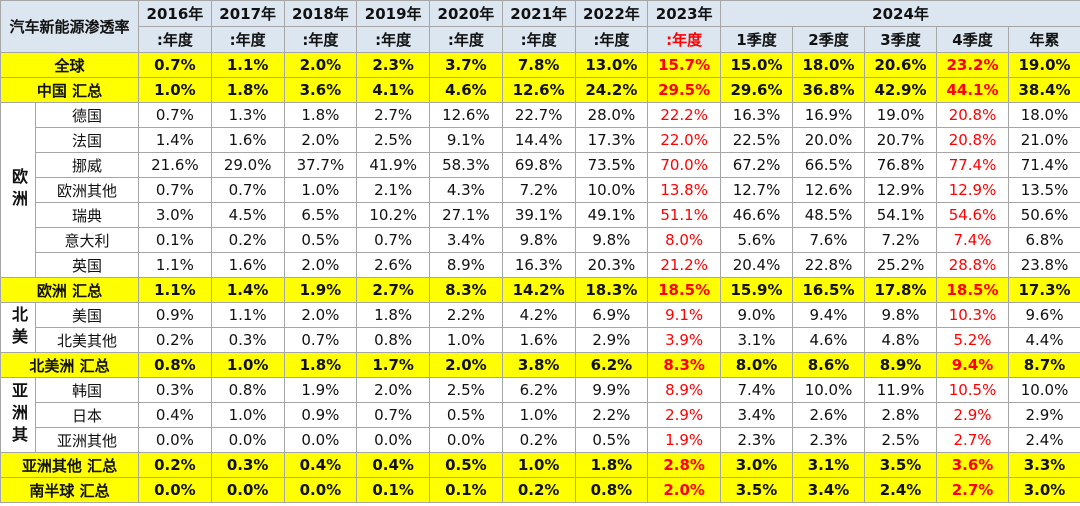 The width and height of the screenshot is (1080, 506). Describe the element at coordinates (466, 265) in the screenshot. I see `value-cell: 8.9%` at that location.